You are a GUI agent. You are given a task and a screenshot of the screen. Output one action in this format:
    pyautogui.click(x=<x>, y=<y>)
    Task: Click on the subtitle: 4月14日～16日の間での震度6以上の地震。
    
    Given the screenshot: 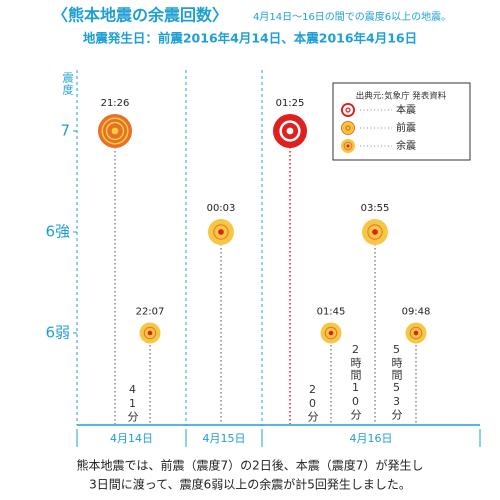 What is the action you would take?
    pyautogui.click(x=352, y=16)
    